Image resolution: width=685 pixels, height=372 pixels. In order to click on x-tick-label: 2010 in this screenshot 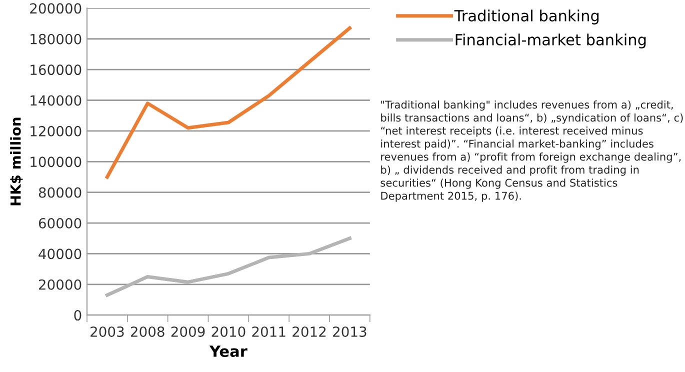, I will do `click(229, 331)`.